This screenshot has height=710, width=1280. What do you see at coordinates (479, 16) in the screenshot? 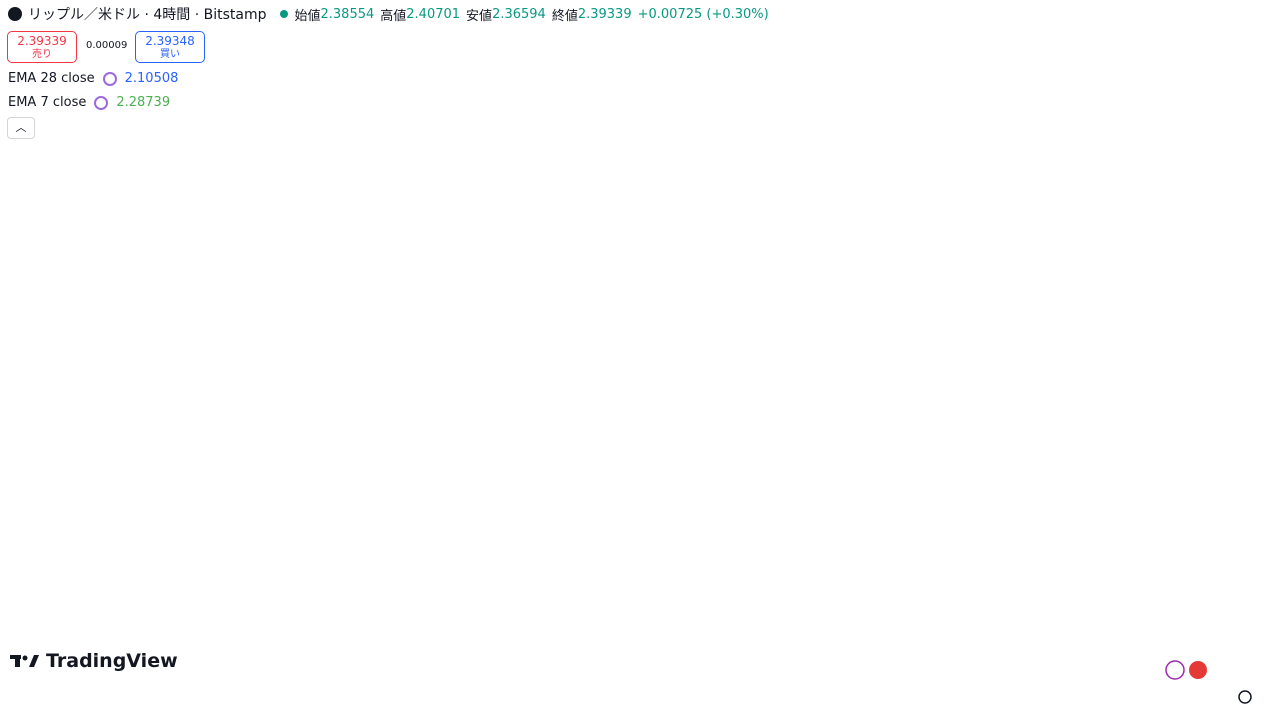
I see `low-label: 安値` at bounding box center [479, 16].